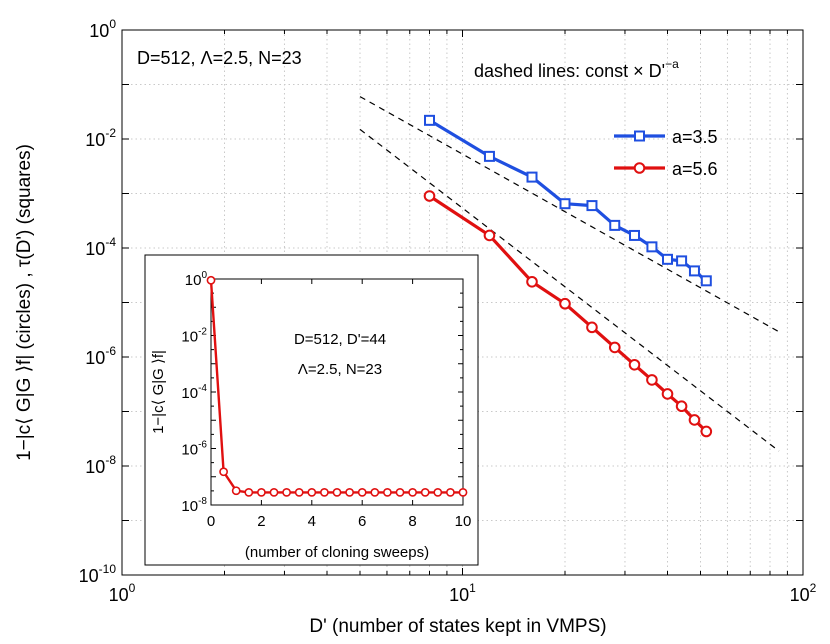 The height and width of the screenshot is (644, 830). Describe the element at coordinates (100, 247) in the screenshot. I see `y-tick-label: 10⁻⁴` at that location.